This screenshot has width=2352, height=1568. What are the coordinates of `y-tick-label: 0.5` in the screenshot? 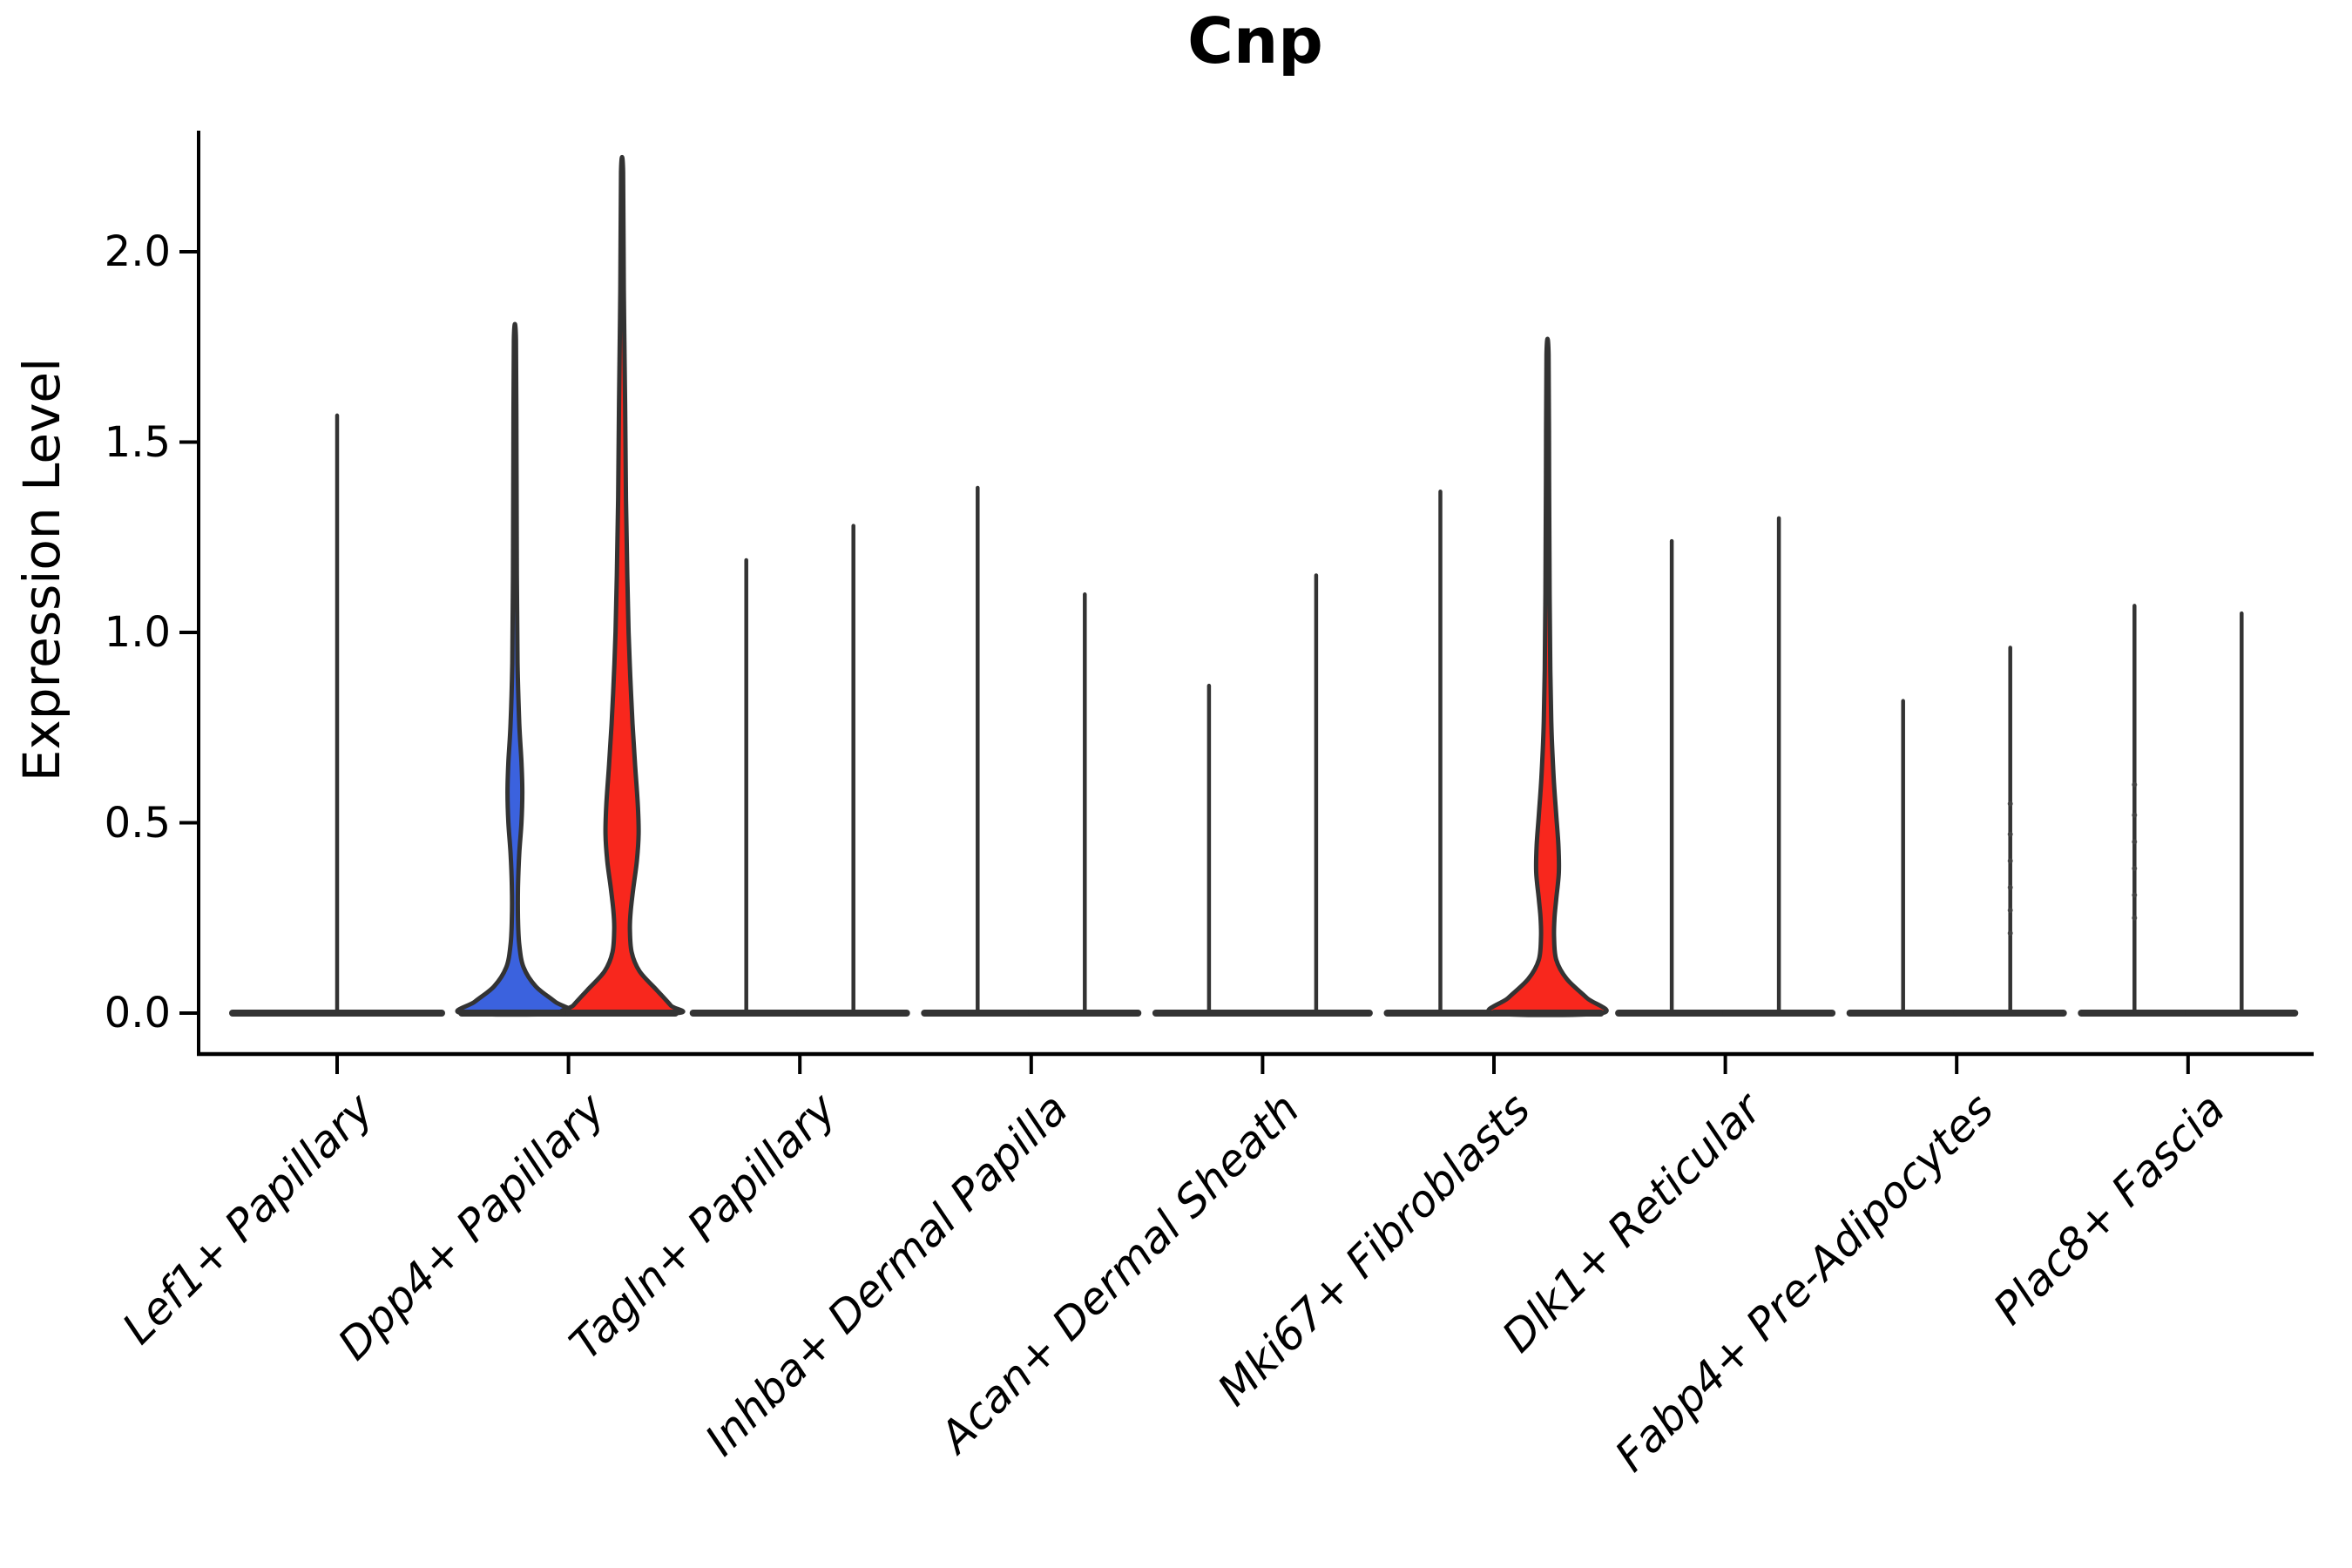 It's located at (137, 823).